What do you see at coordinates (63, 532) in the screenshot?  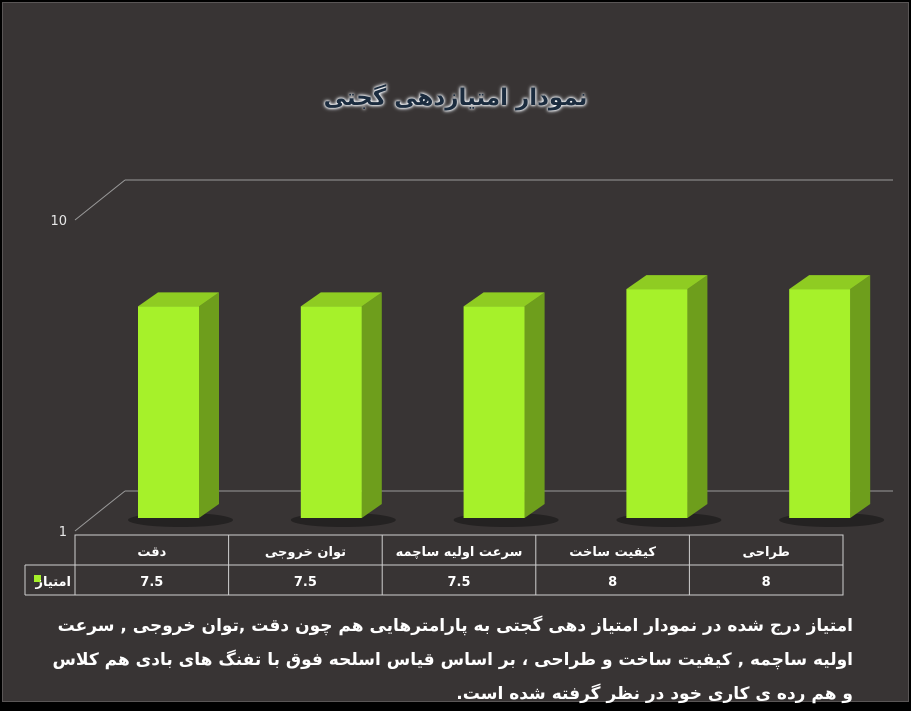 I see `y-tick-label: 1` at bounding box center [63, 532].